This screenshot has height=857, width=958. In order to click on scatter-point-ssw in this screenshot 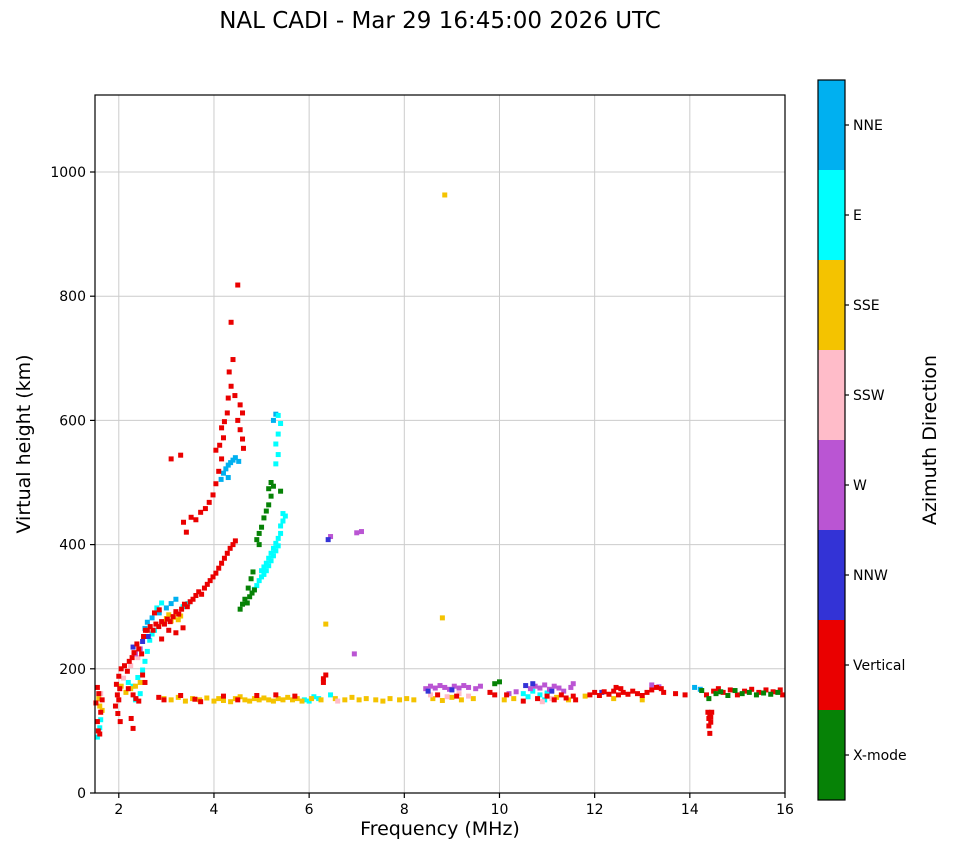, I will do `click(131, 666)`.